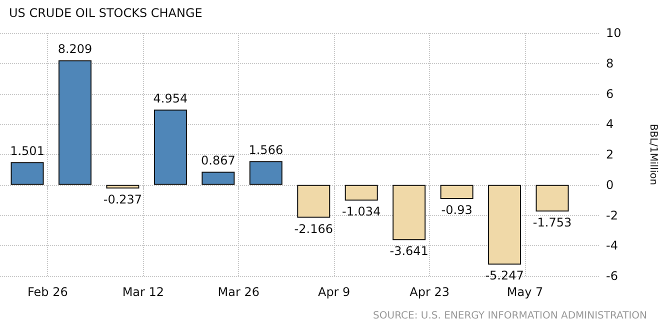  Describe the element at coordinates (75, 49) in the screenshot. I see `data-label: 8.209` at that location.